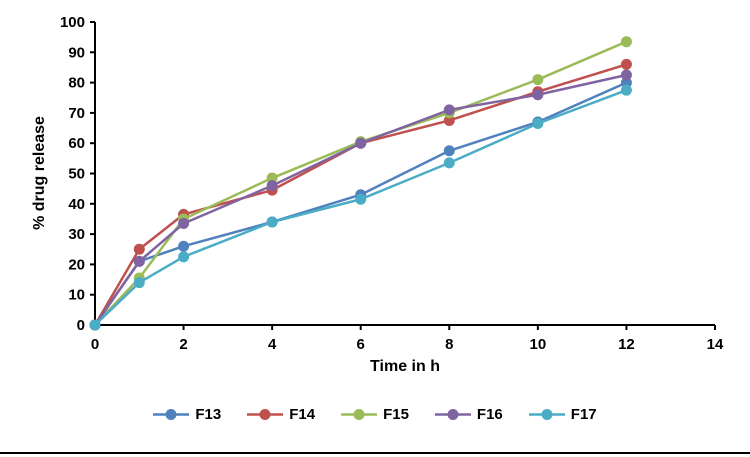 Image resolution: width=750 pixels, height=457 pixels. What do you see at coordinates (76, 83) in the screenshot?
I see `y-tick-label: 80` at bounding box center [76, 83].